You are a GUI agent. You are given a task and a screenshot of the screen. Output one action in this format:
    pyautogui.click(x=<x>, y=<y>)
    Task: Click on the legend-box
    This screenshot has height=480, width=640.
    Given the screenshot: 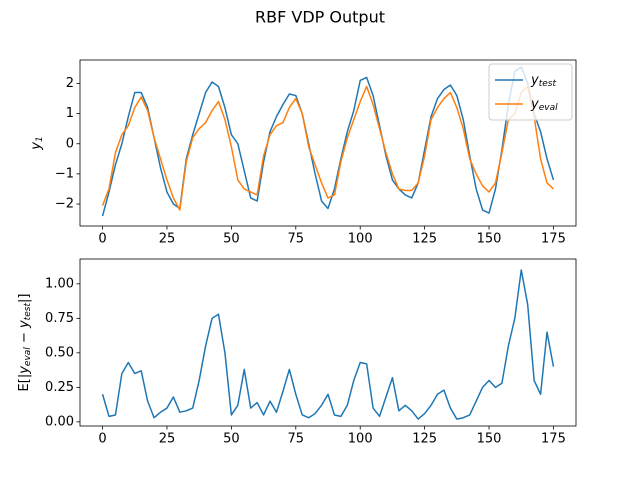 What is the action you would take?
    pyautogui.click(x=530, y=92)
    